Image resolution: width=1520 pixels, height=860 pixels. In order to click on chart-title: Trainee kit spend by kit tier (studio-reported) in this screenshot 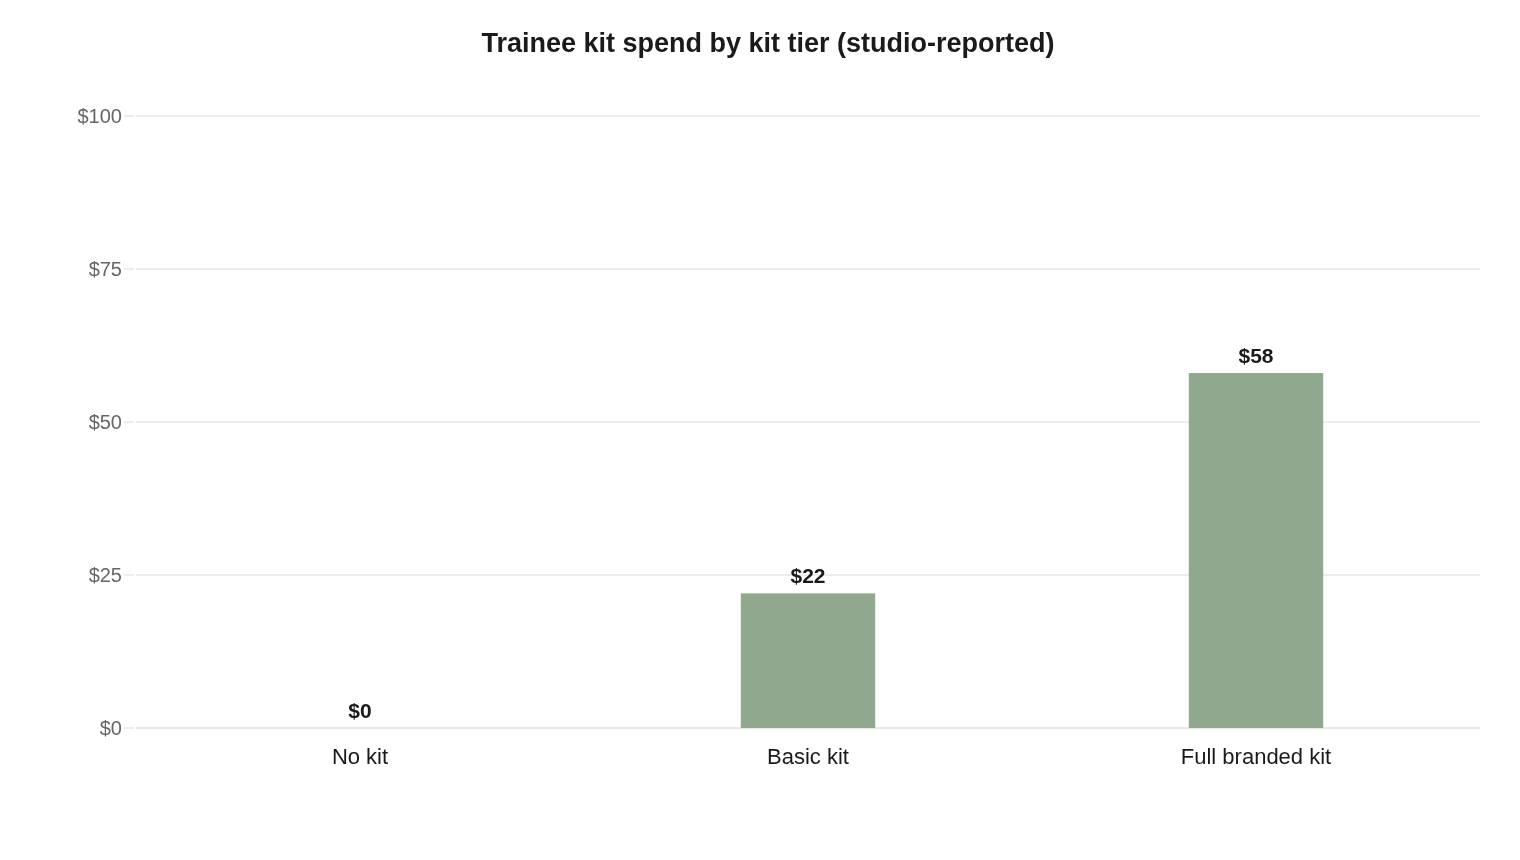, I will do `click(768, 43)`.